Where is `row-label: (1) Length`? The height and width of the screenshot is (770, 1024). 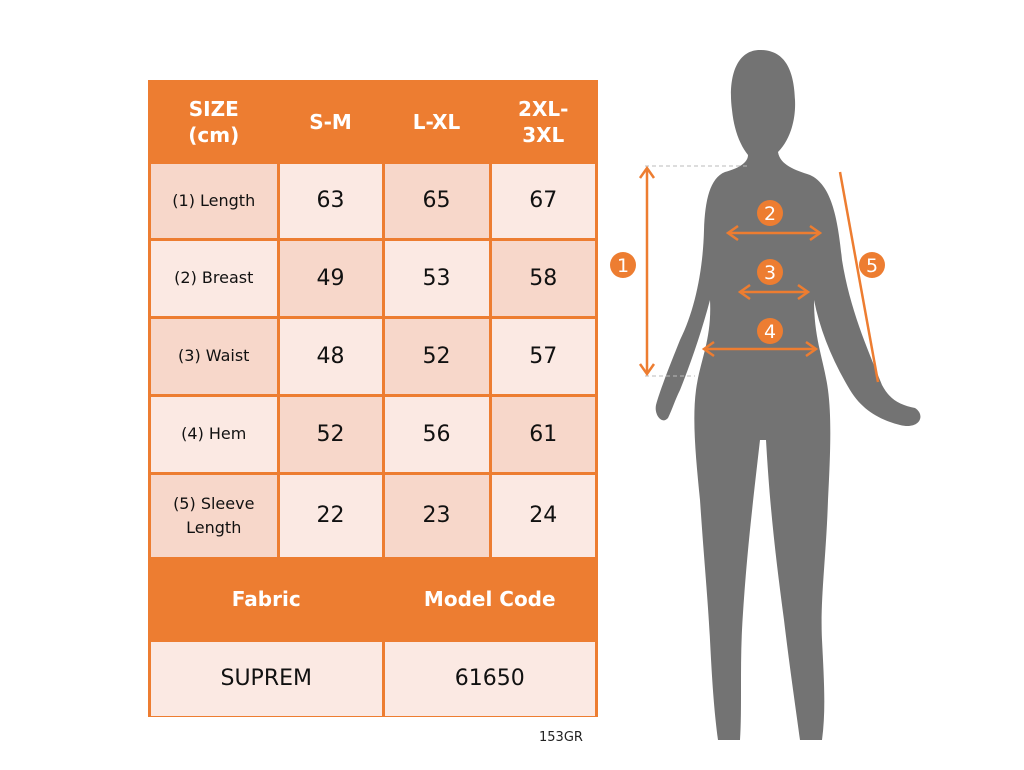 row-label: (1) Length is located at coordinates (214, 200).